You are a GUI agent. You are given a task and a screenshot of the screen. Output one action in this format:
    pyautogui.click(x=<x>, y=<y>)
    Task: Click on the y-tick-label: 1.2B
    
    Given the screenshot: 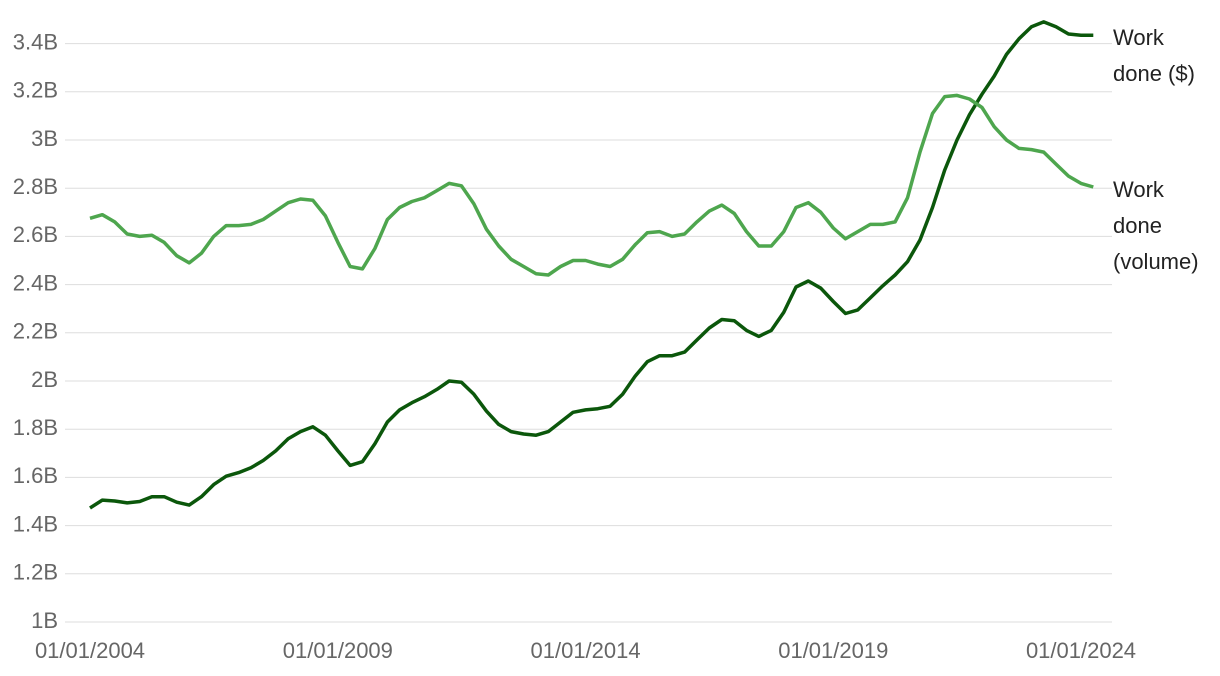 What is the action you would take?
    pyautogui.click(x=35, y=572)
    